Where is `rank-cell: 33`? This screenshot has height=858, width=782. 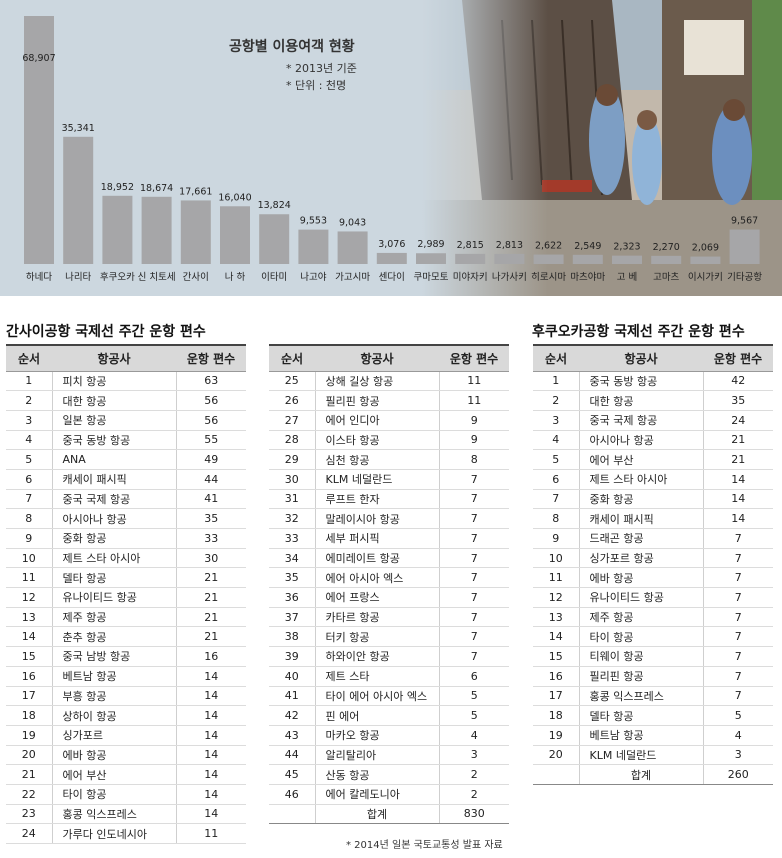 rank-cell: 33 is located at coordinates (292, 538).